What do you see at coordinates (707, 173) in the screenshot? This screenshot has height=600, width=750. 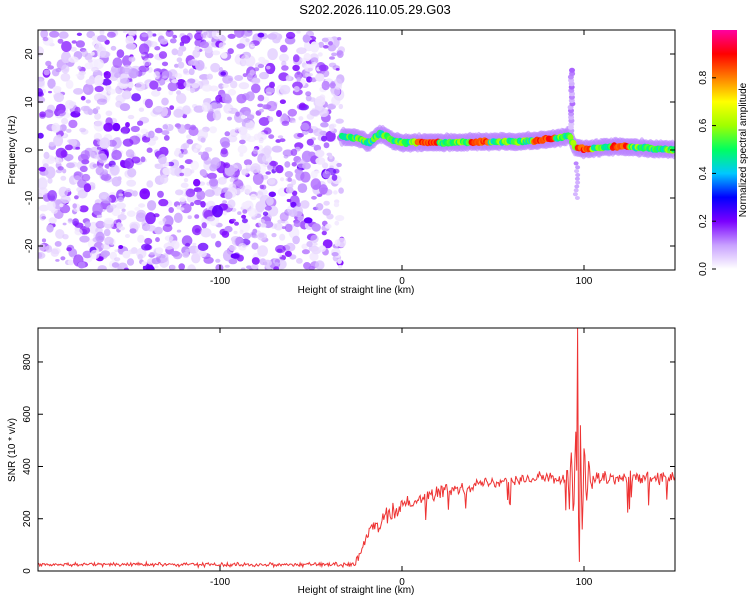 I see `colorbar-ticks: 0.0 0.2 0.4 0.6 0.8` at bounding box center [707, 173].